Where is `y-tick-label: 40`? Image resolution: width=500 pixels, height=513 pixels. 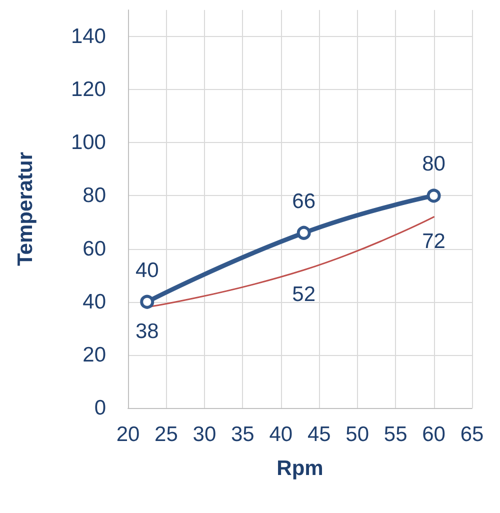 y-tick-label: 40 is located at coordinates (94, 302).